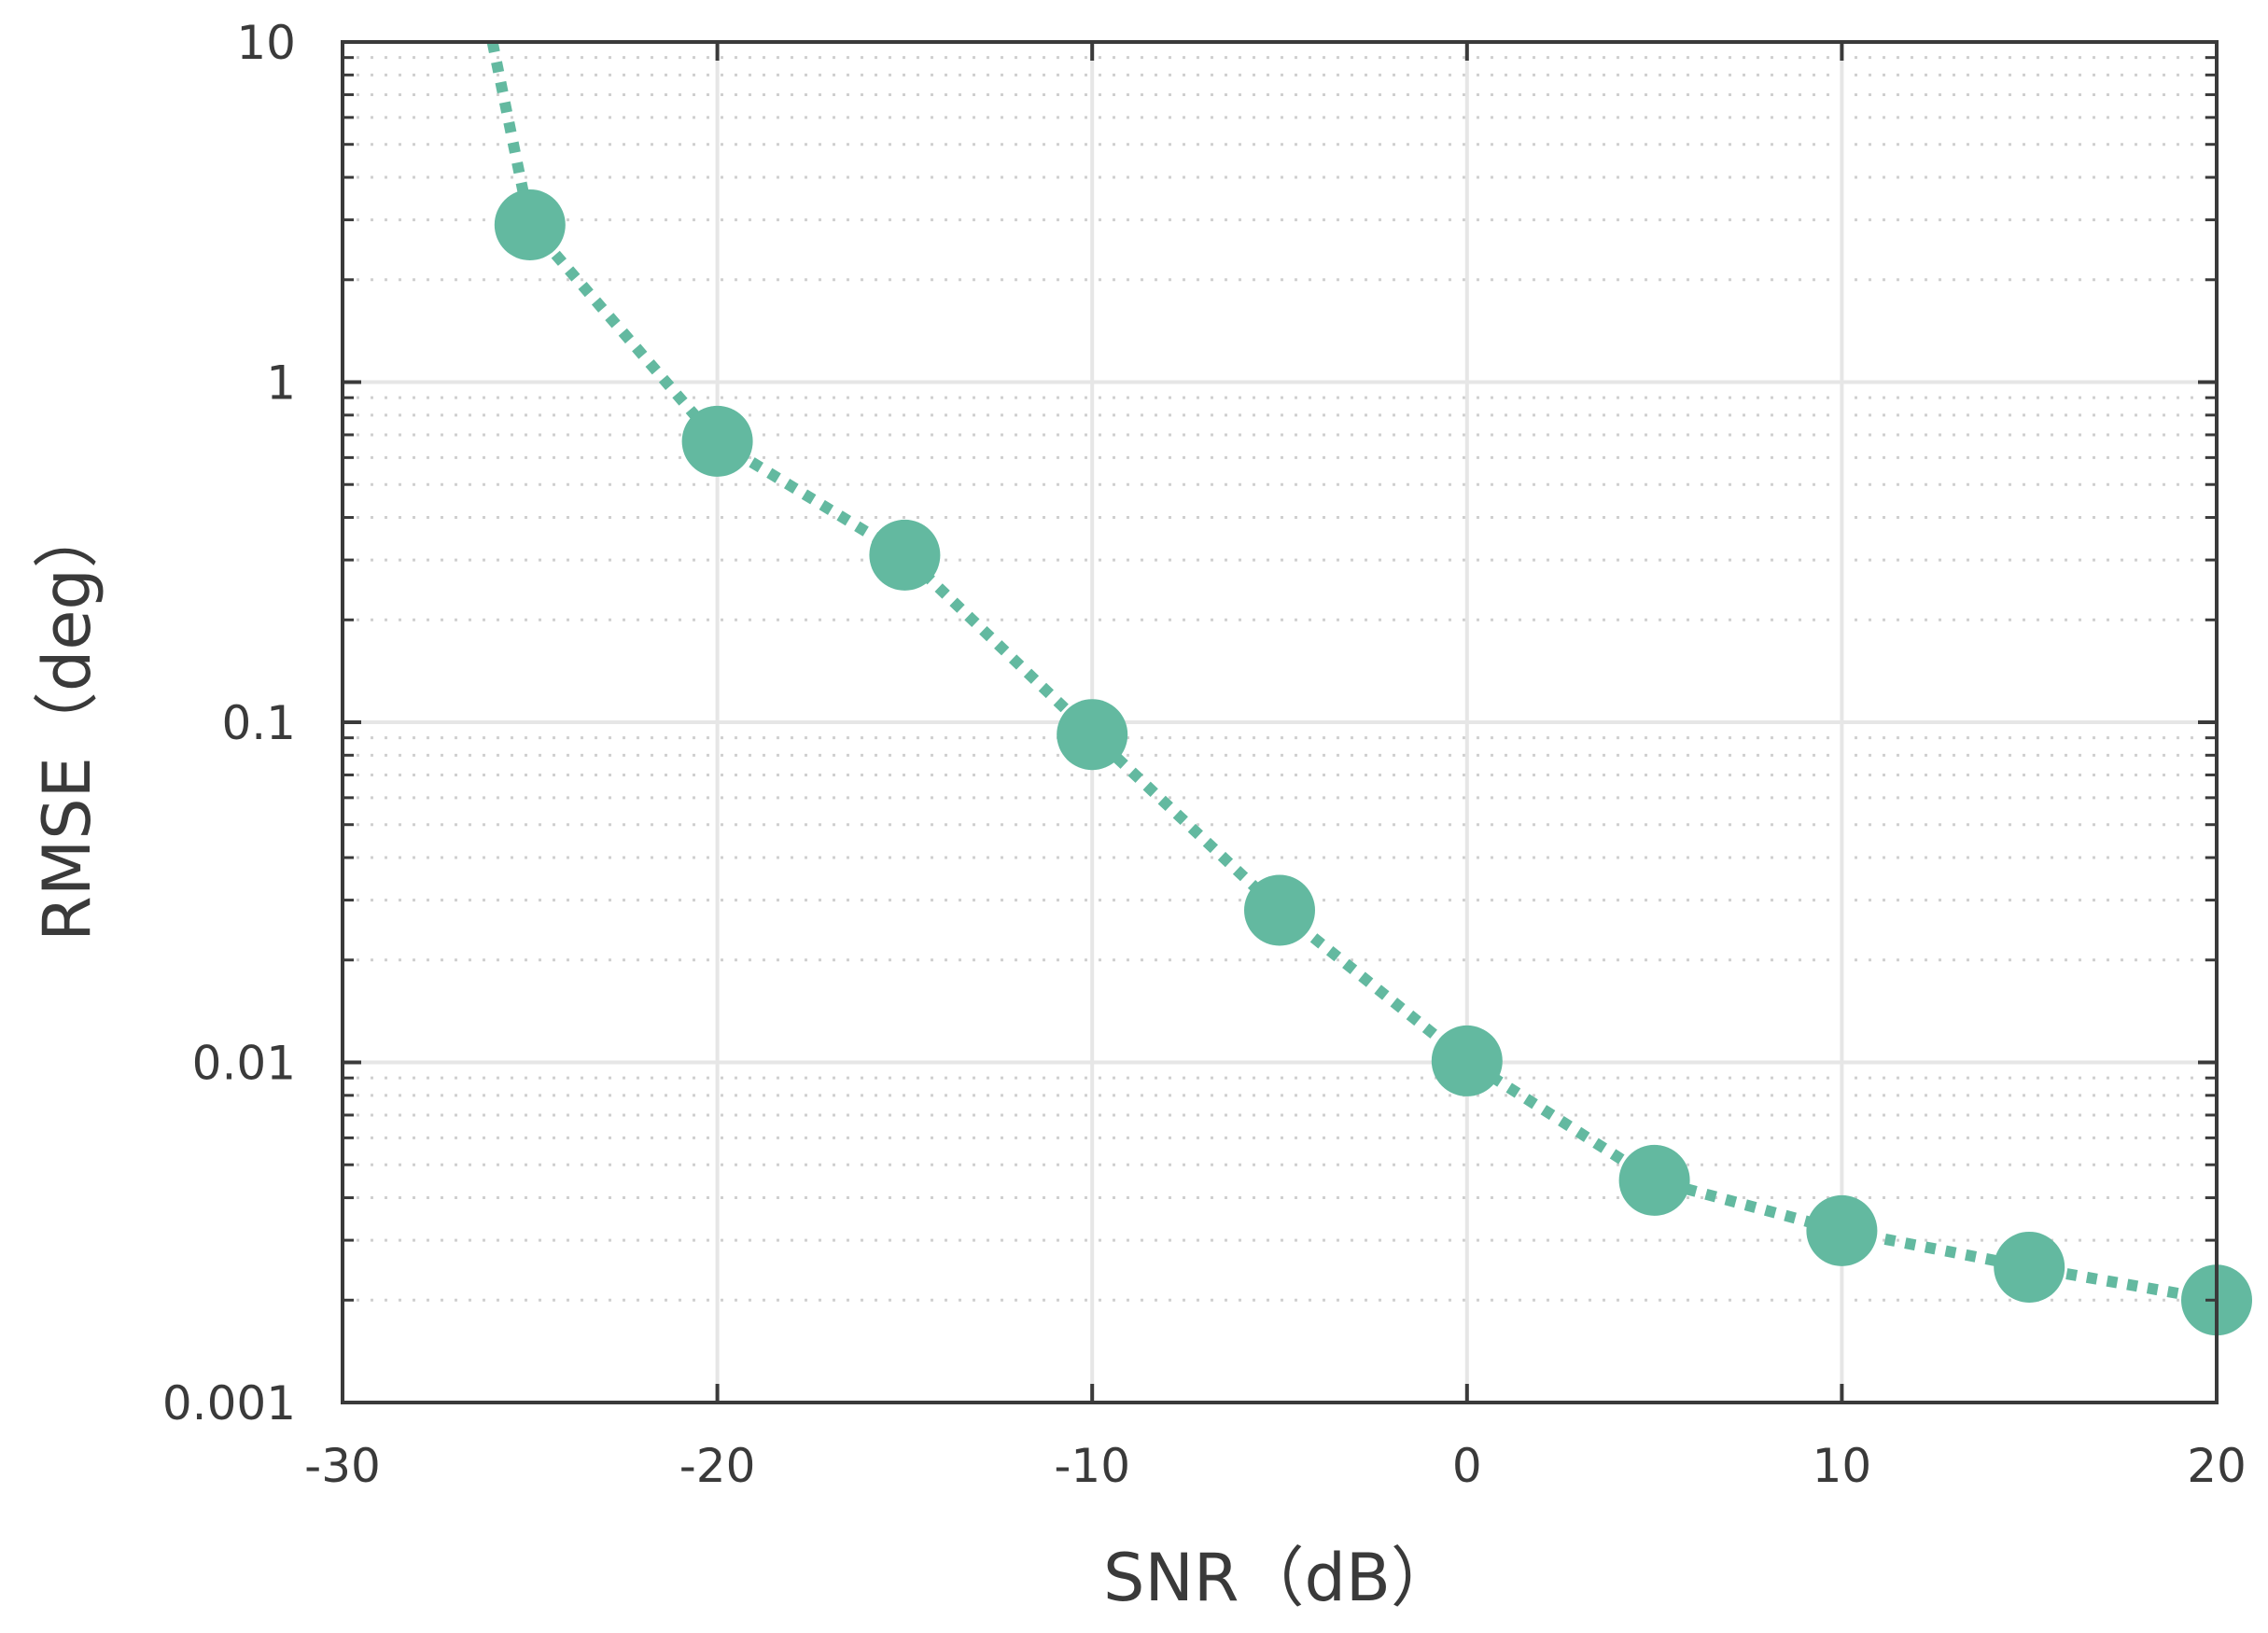  I want to click on x-tick-label: 0, so click(1467, 1466).